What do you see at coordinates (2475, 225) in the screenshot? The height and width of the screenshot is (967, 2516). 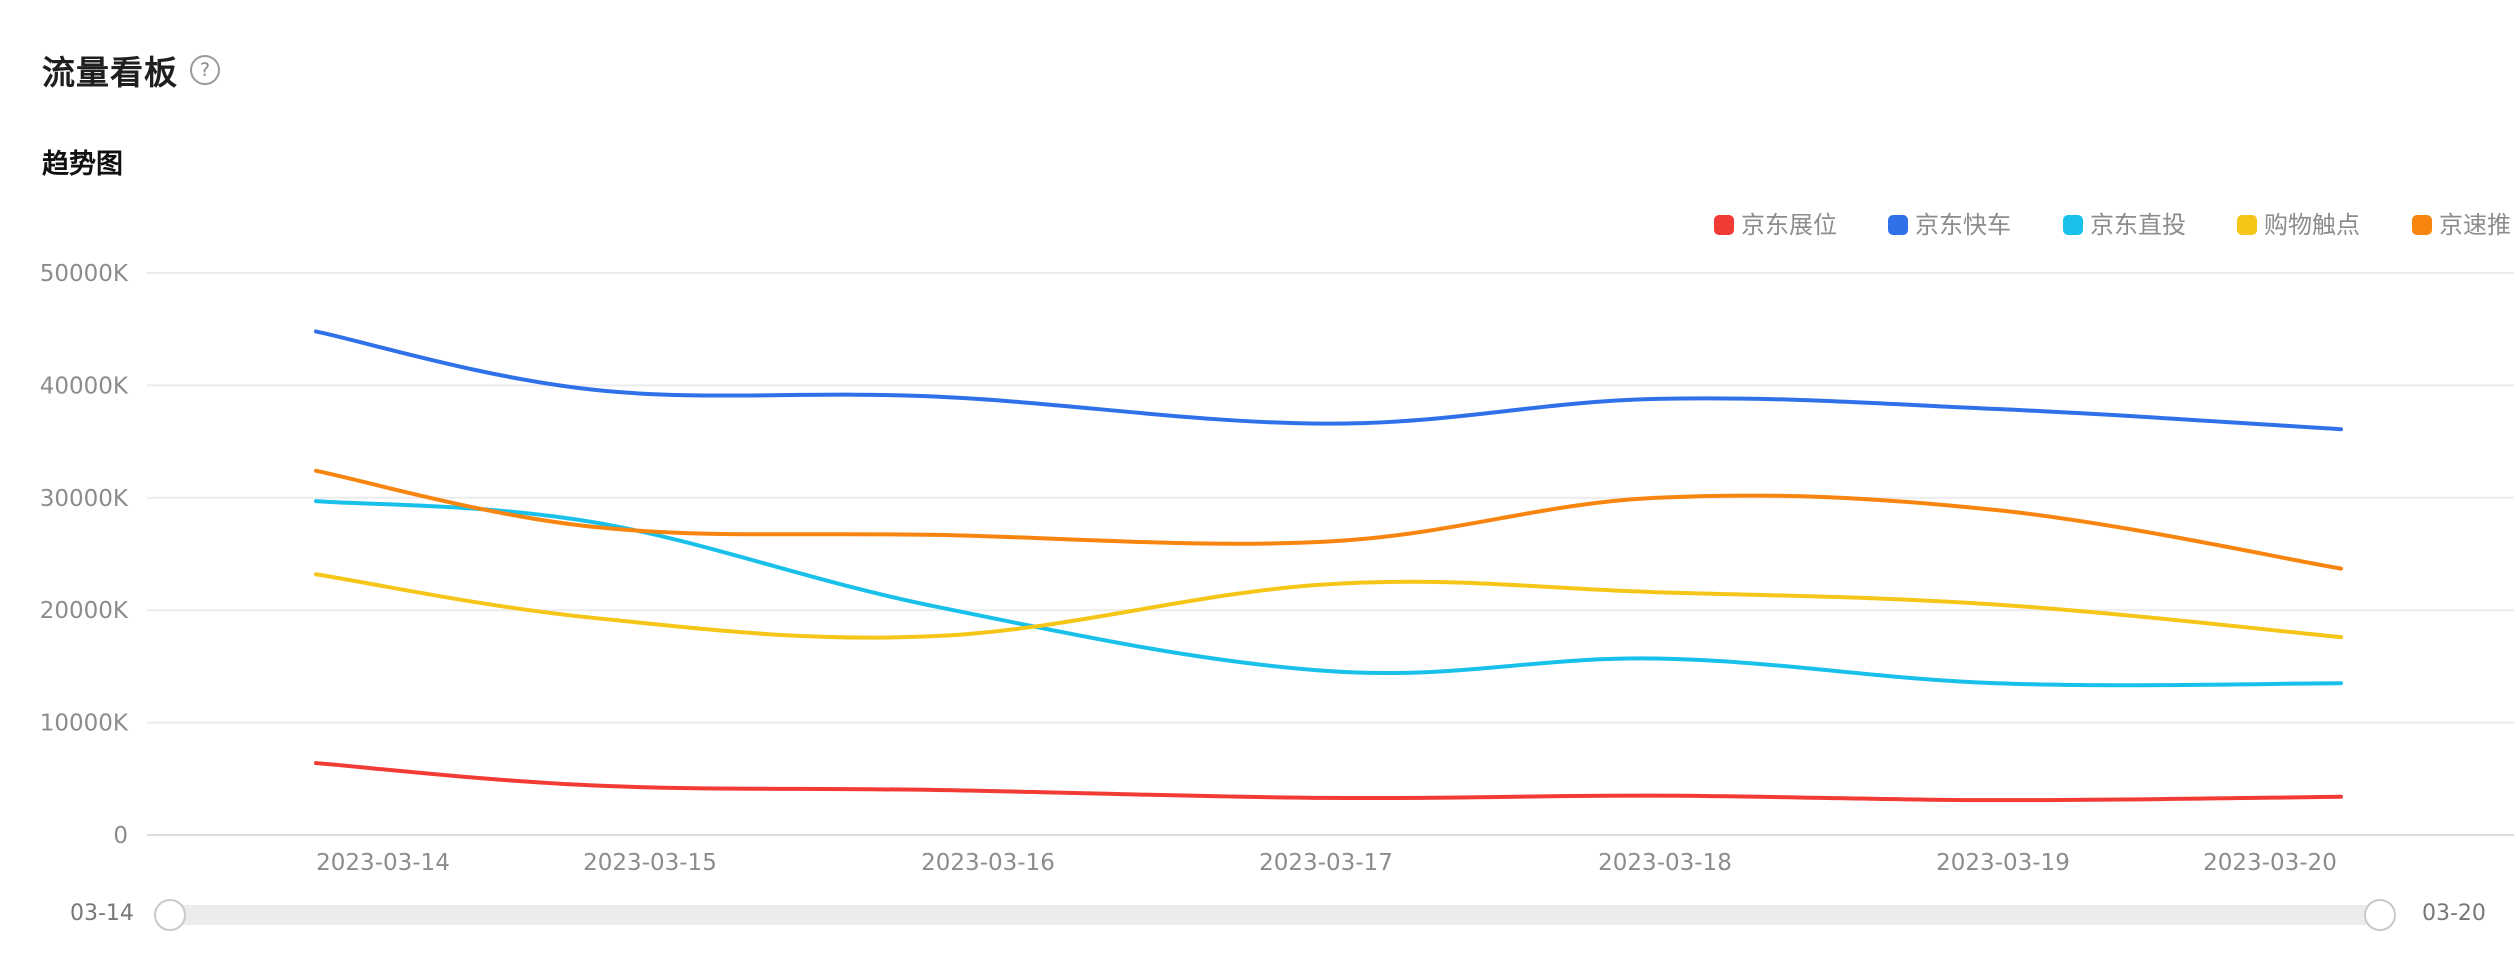 I see `legend-label: 京速推` at bounding box center [2475, 225].